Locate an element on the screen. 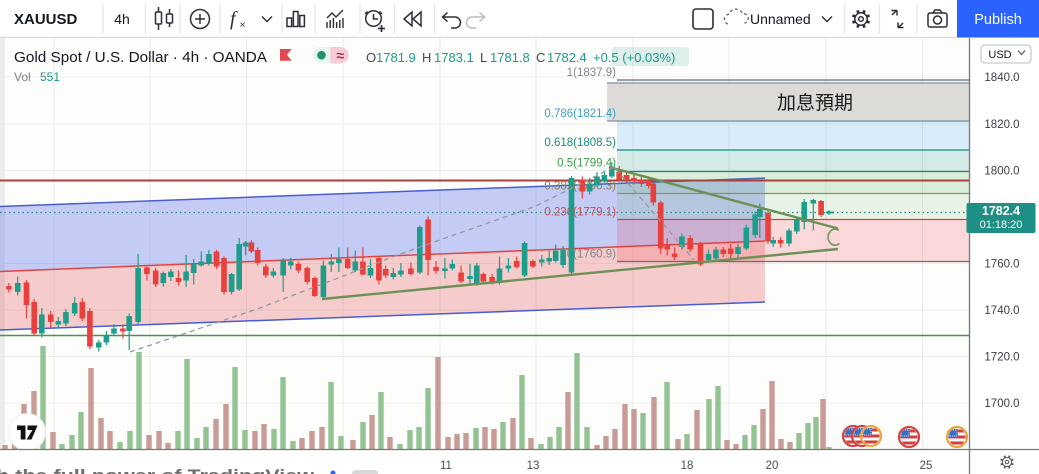 This screenshot has height=474, width=1039. svg-text: 1720.0 is located at coordinates (1001, 358).